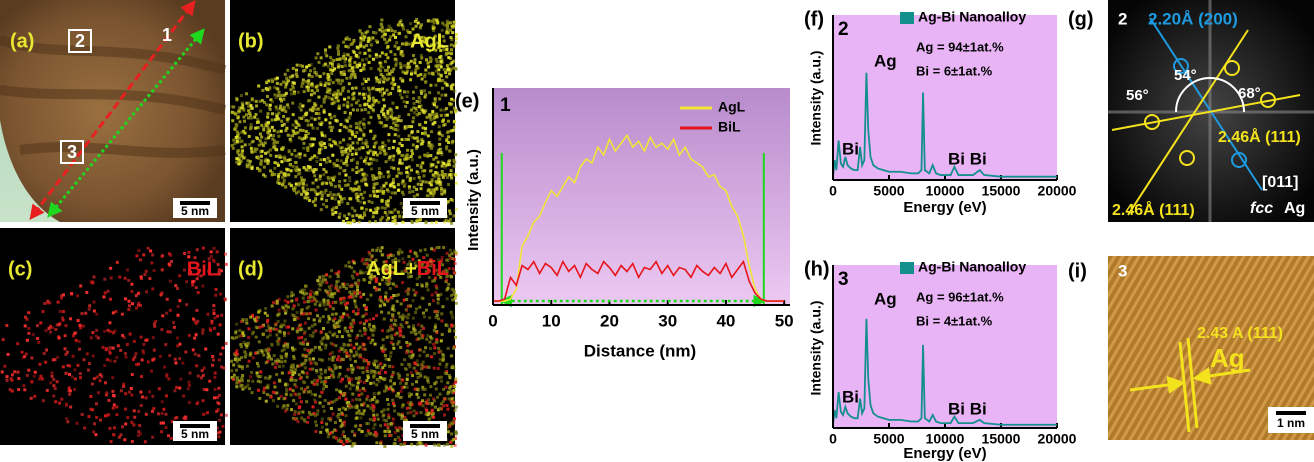 The width and height of the screenshot is (1314, 462). I want to click on y-axis-label: Intensity (a.u.), so click(816, 348).